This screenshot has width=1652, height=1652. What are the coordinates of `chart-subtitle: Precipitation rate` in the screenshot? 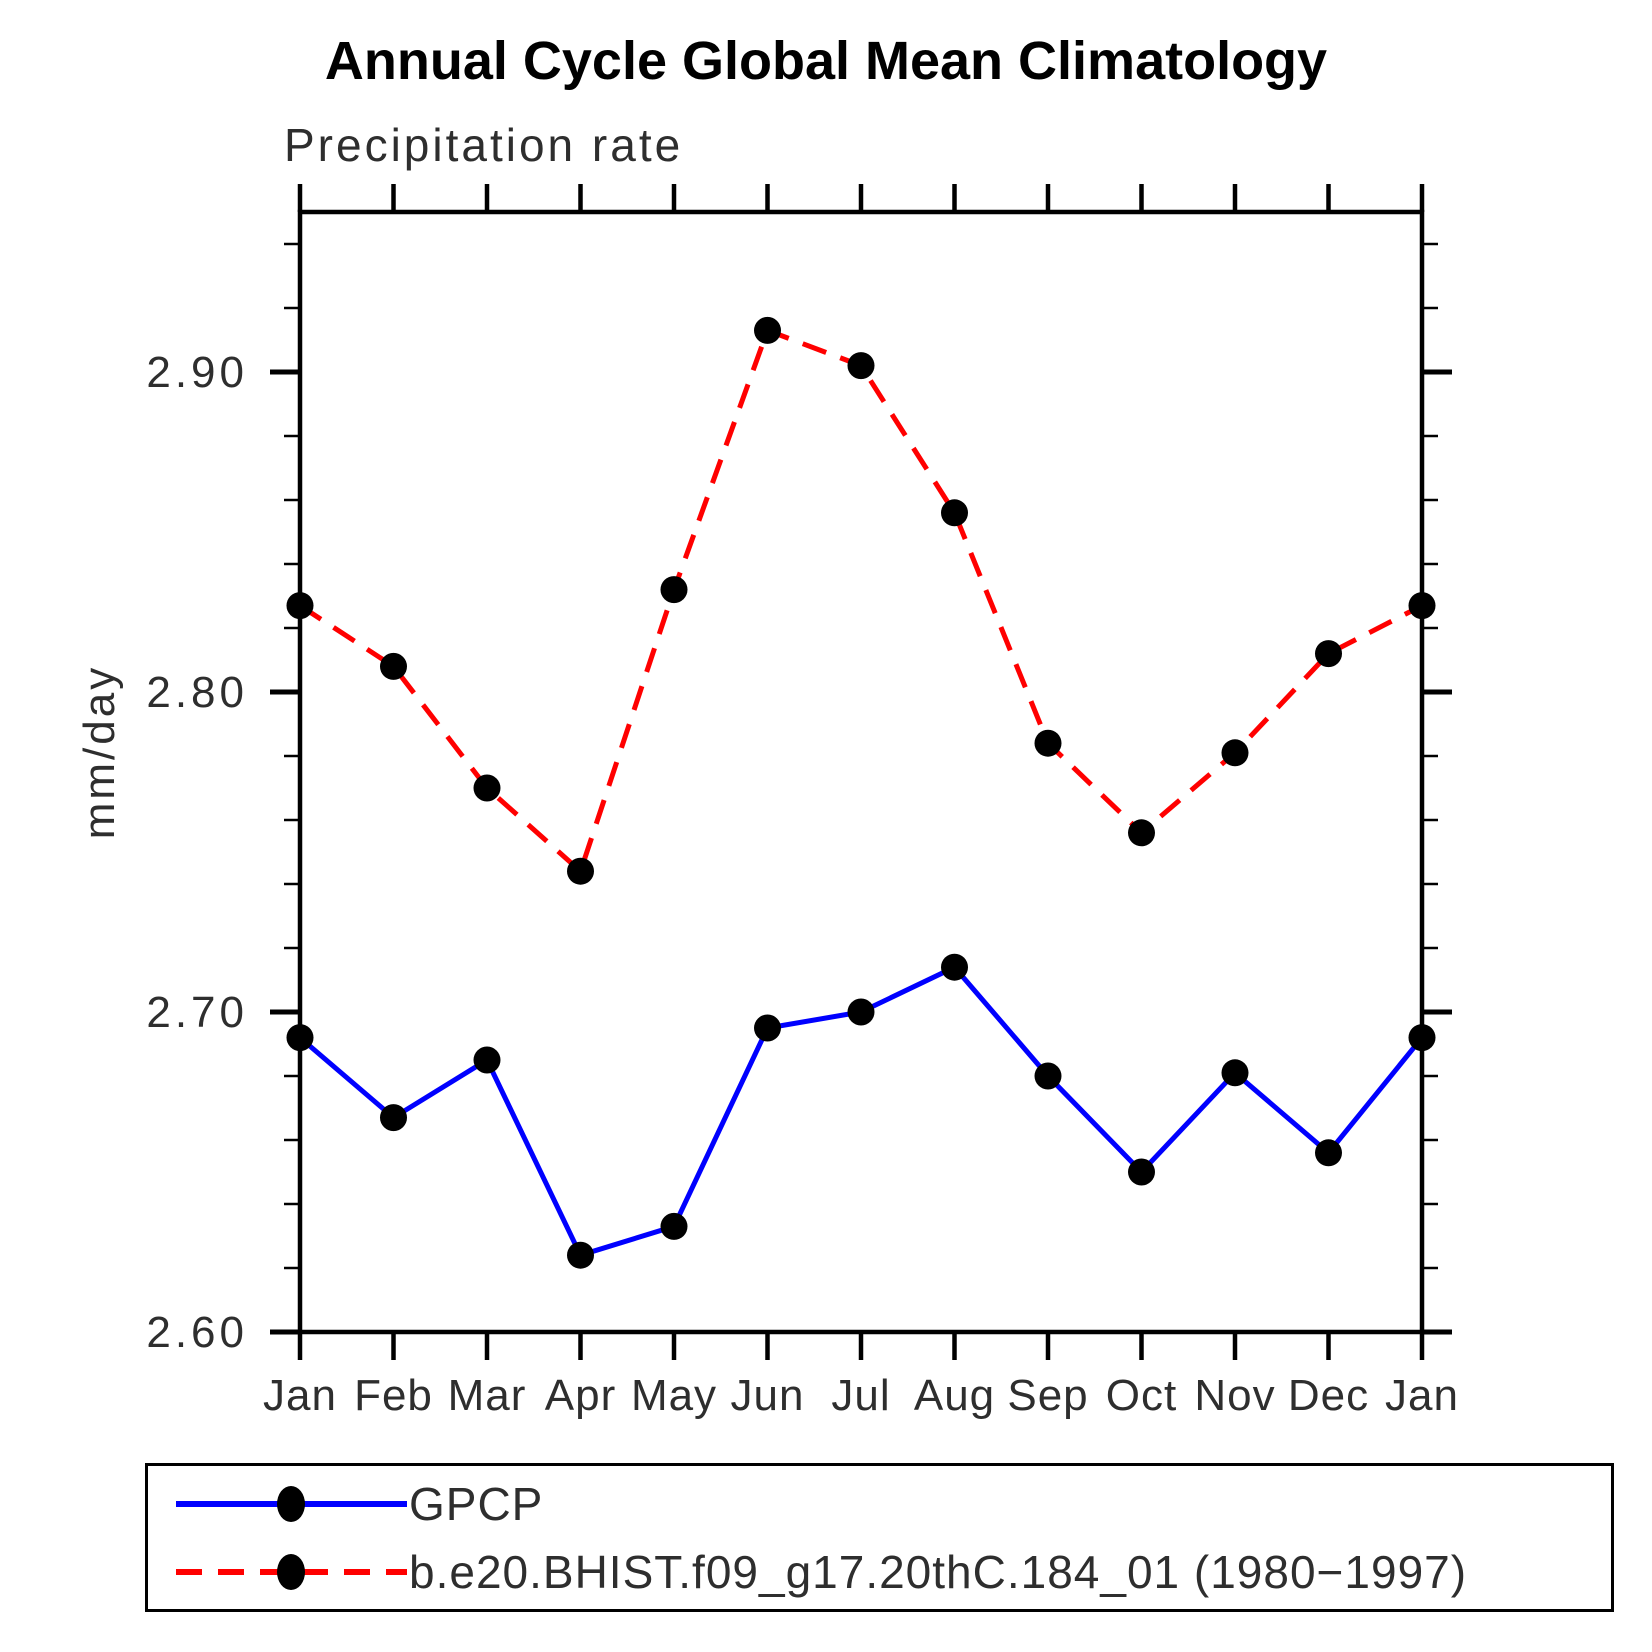 It's located at (484, 145).